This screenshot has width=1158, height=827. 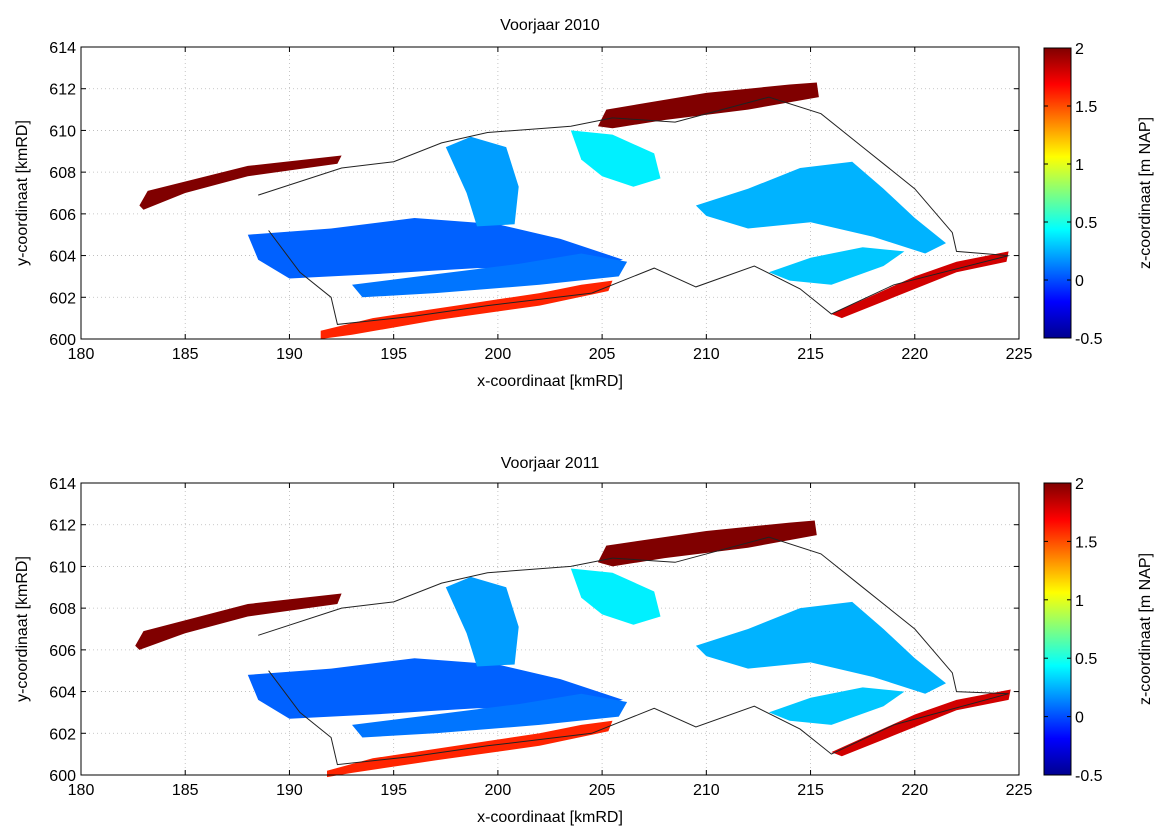 What do you see at coordinates (550, 463) in the screenshot?
I see `chart-title: Voorjaar 2011` at bounding box center [550, 463].